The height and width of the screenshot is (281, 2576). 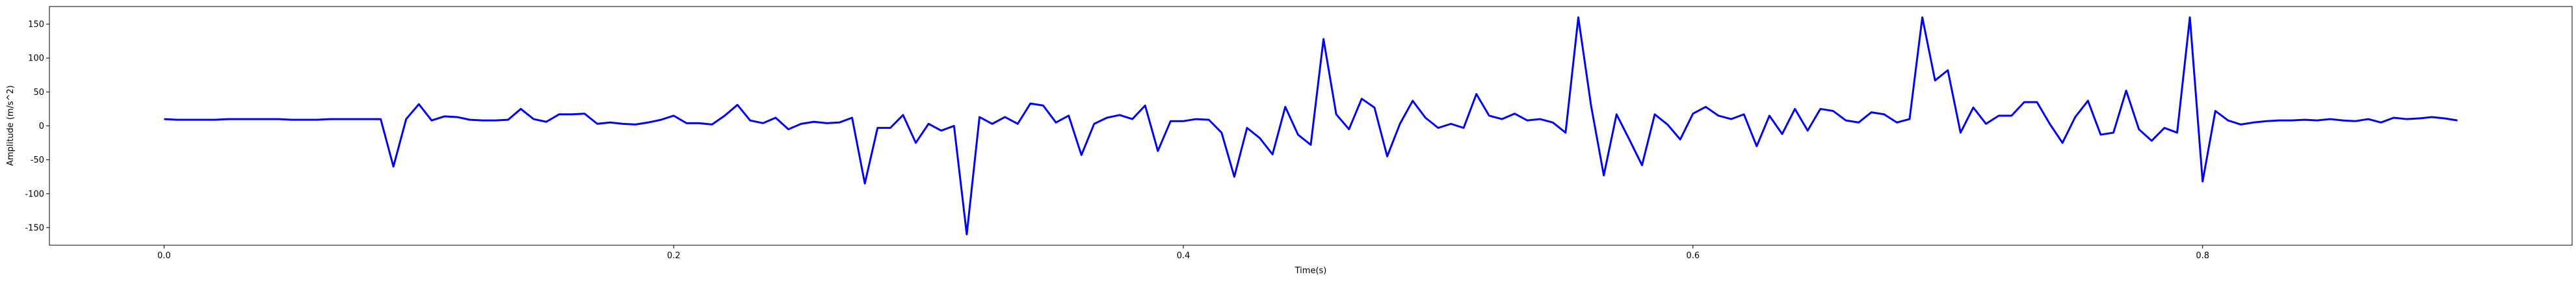 I want to click on y-tick-label: -50, so click(x=37, y=160).